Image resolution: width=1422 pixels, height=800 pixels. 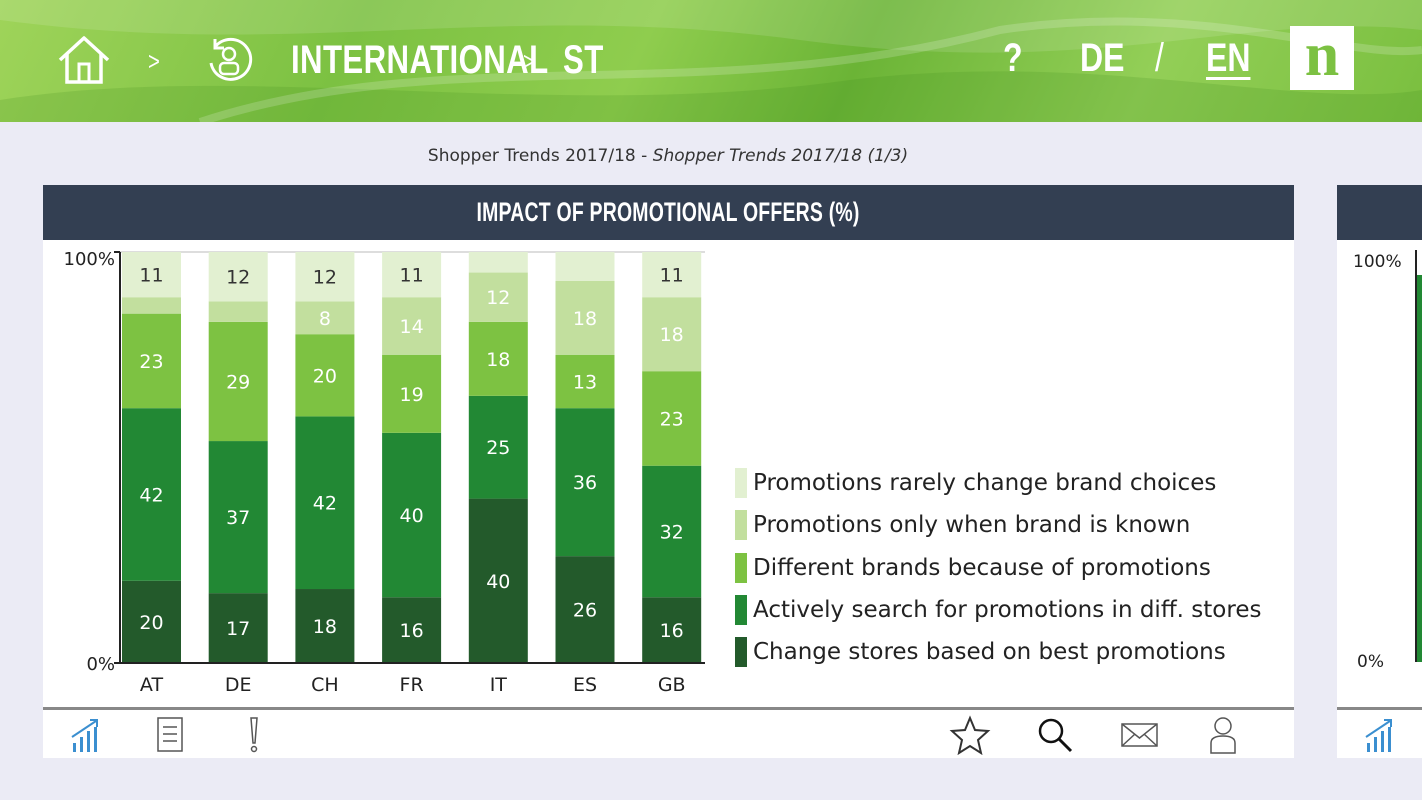 What do you see at coordinates (229, 61) in the screenshot?
I see `user-circle-icon` at bounding box center [229, 61].